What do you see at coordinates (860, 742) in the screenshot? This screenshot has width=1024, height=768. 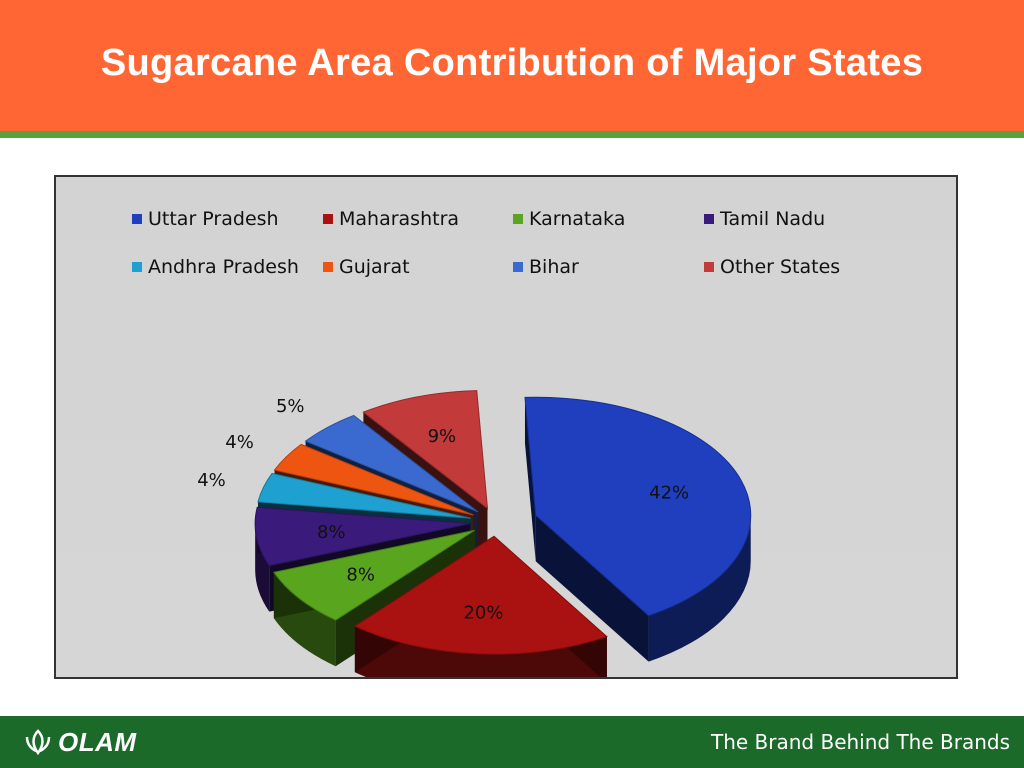 I see `tagline: The Brand Behind The Brands` at bounding box center [860, 742].